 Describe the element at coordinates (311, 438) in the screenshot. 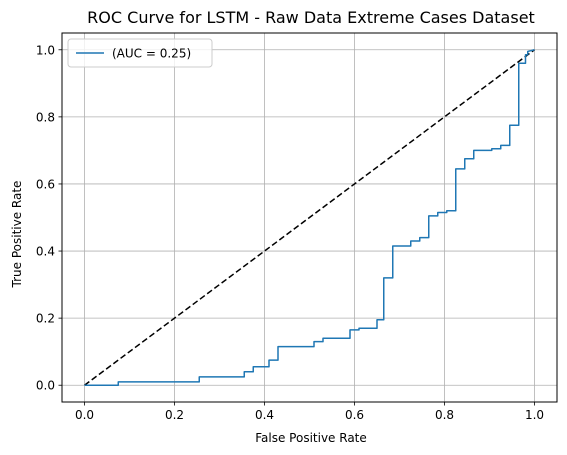

I see `x-axis-label: False Positive Rate` at that location.